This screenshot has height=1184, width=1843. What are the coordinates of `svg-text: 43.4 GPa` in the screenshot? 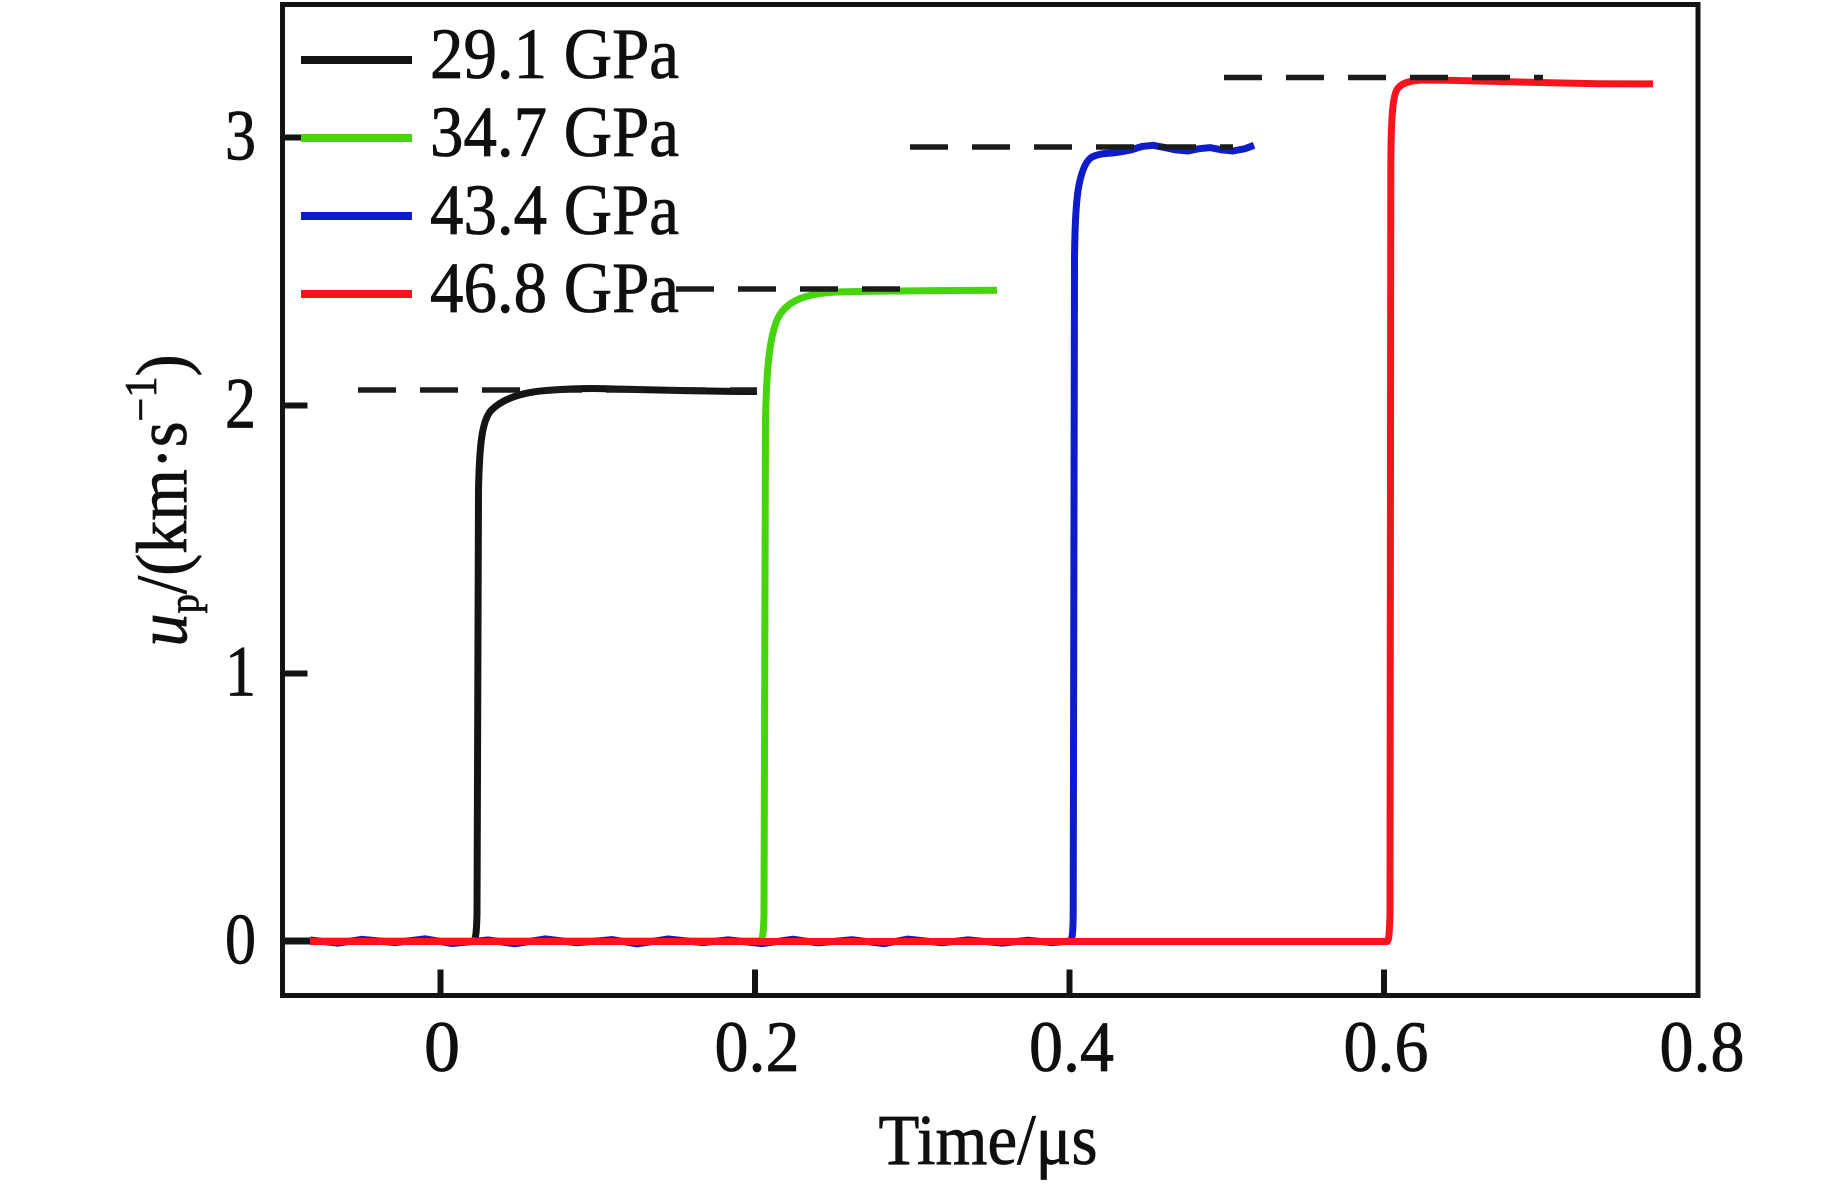 It's located at (554, 210).